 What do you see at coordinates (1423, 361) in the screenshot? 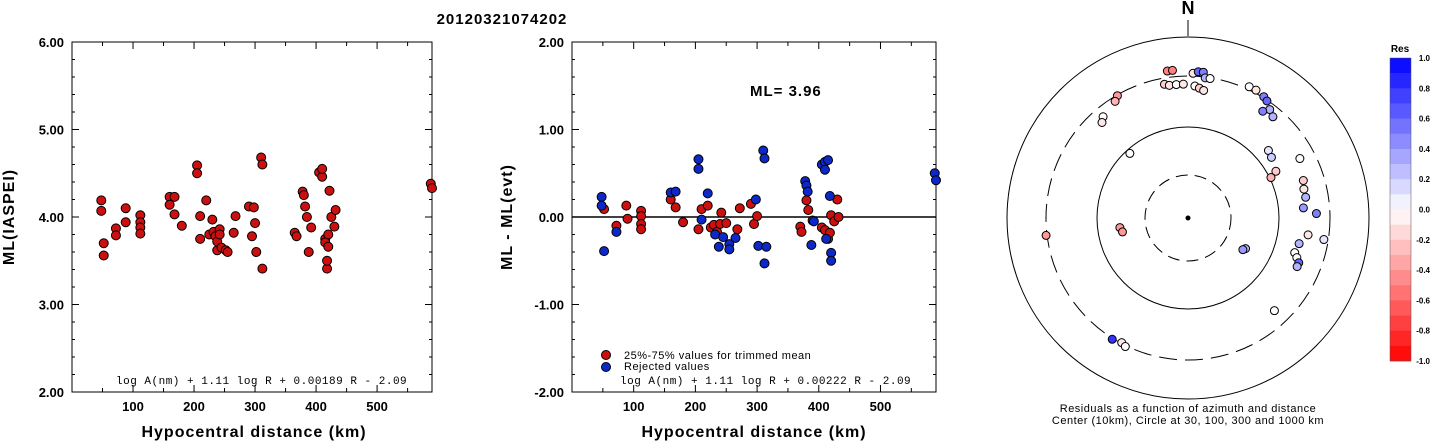
I see `colorbar-tick-label: -1.0` at bounding box center [1423, 361].